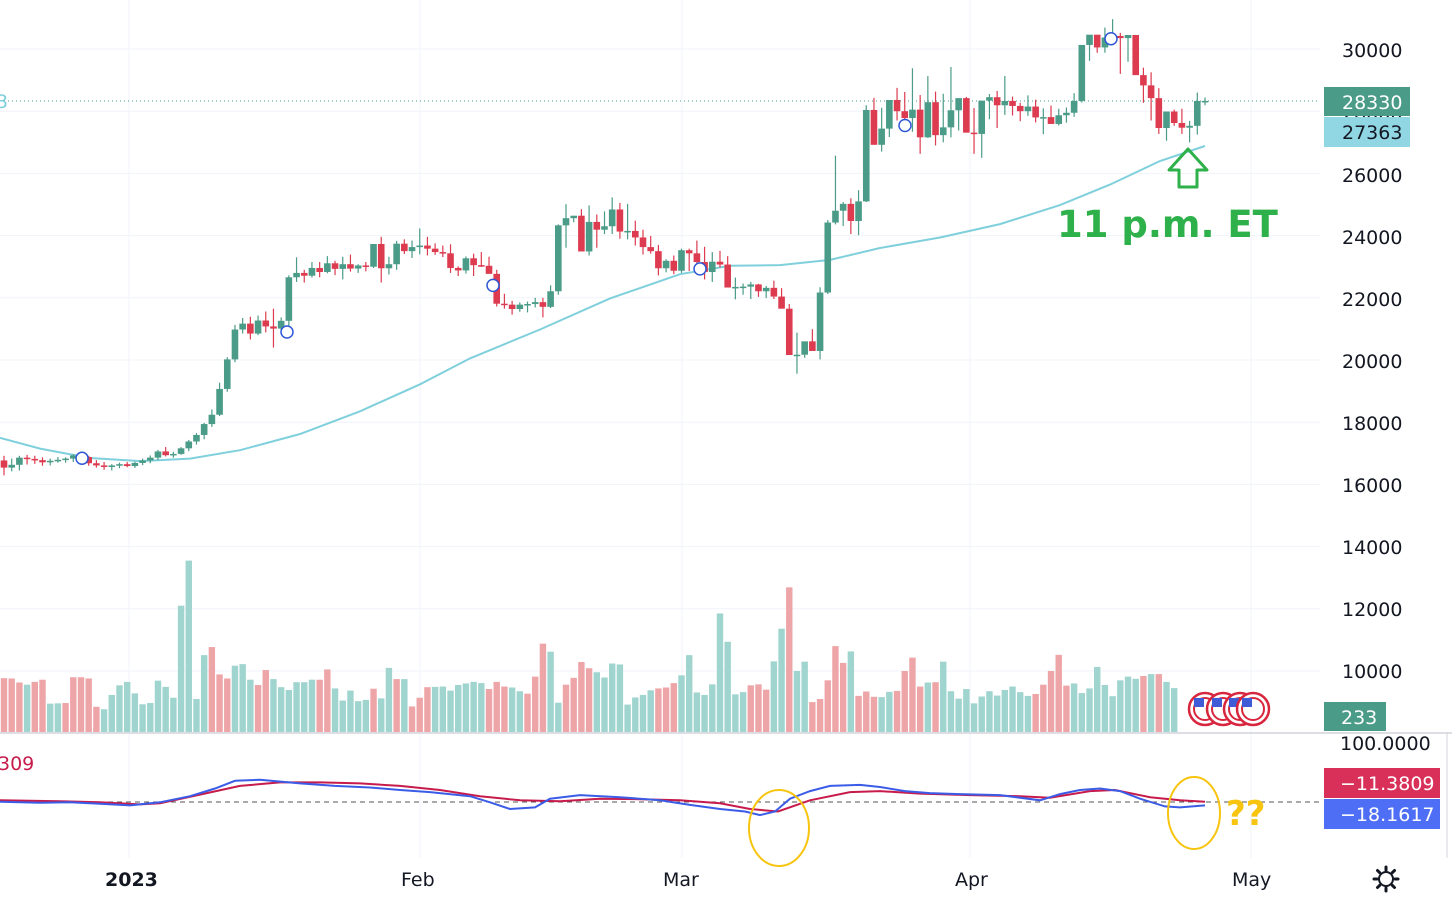  What do you see at coordinates (1372, 176) in the screenshot?
I see `price-tick: 26000` at bounding box center [1372, 176].